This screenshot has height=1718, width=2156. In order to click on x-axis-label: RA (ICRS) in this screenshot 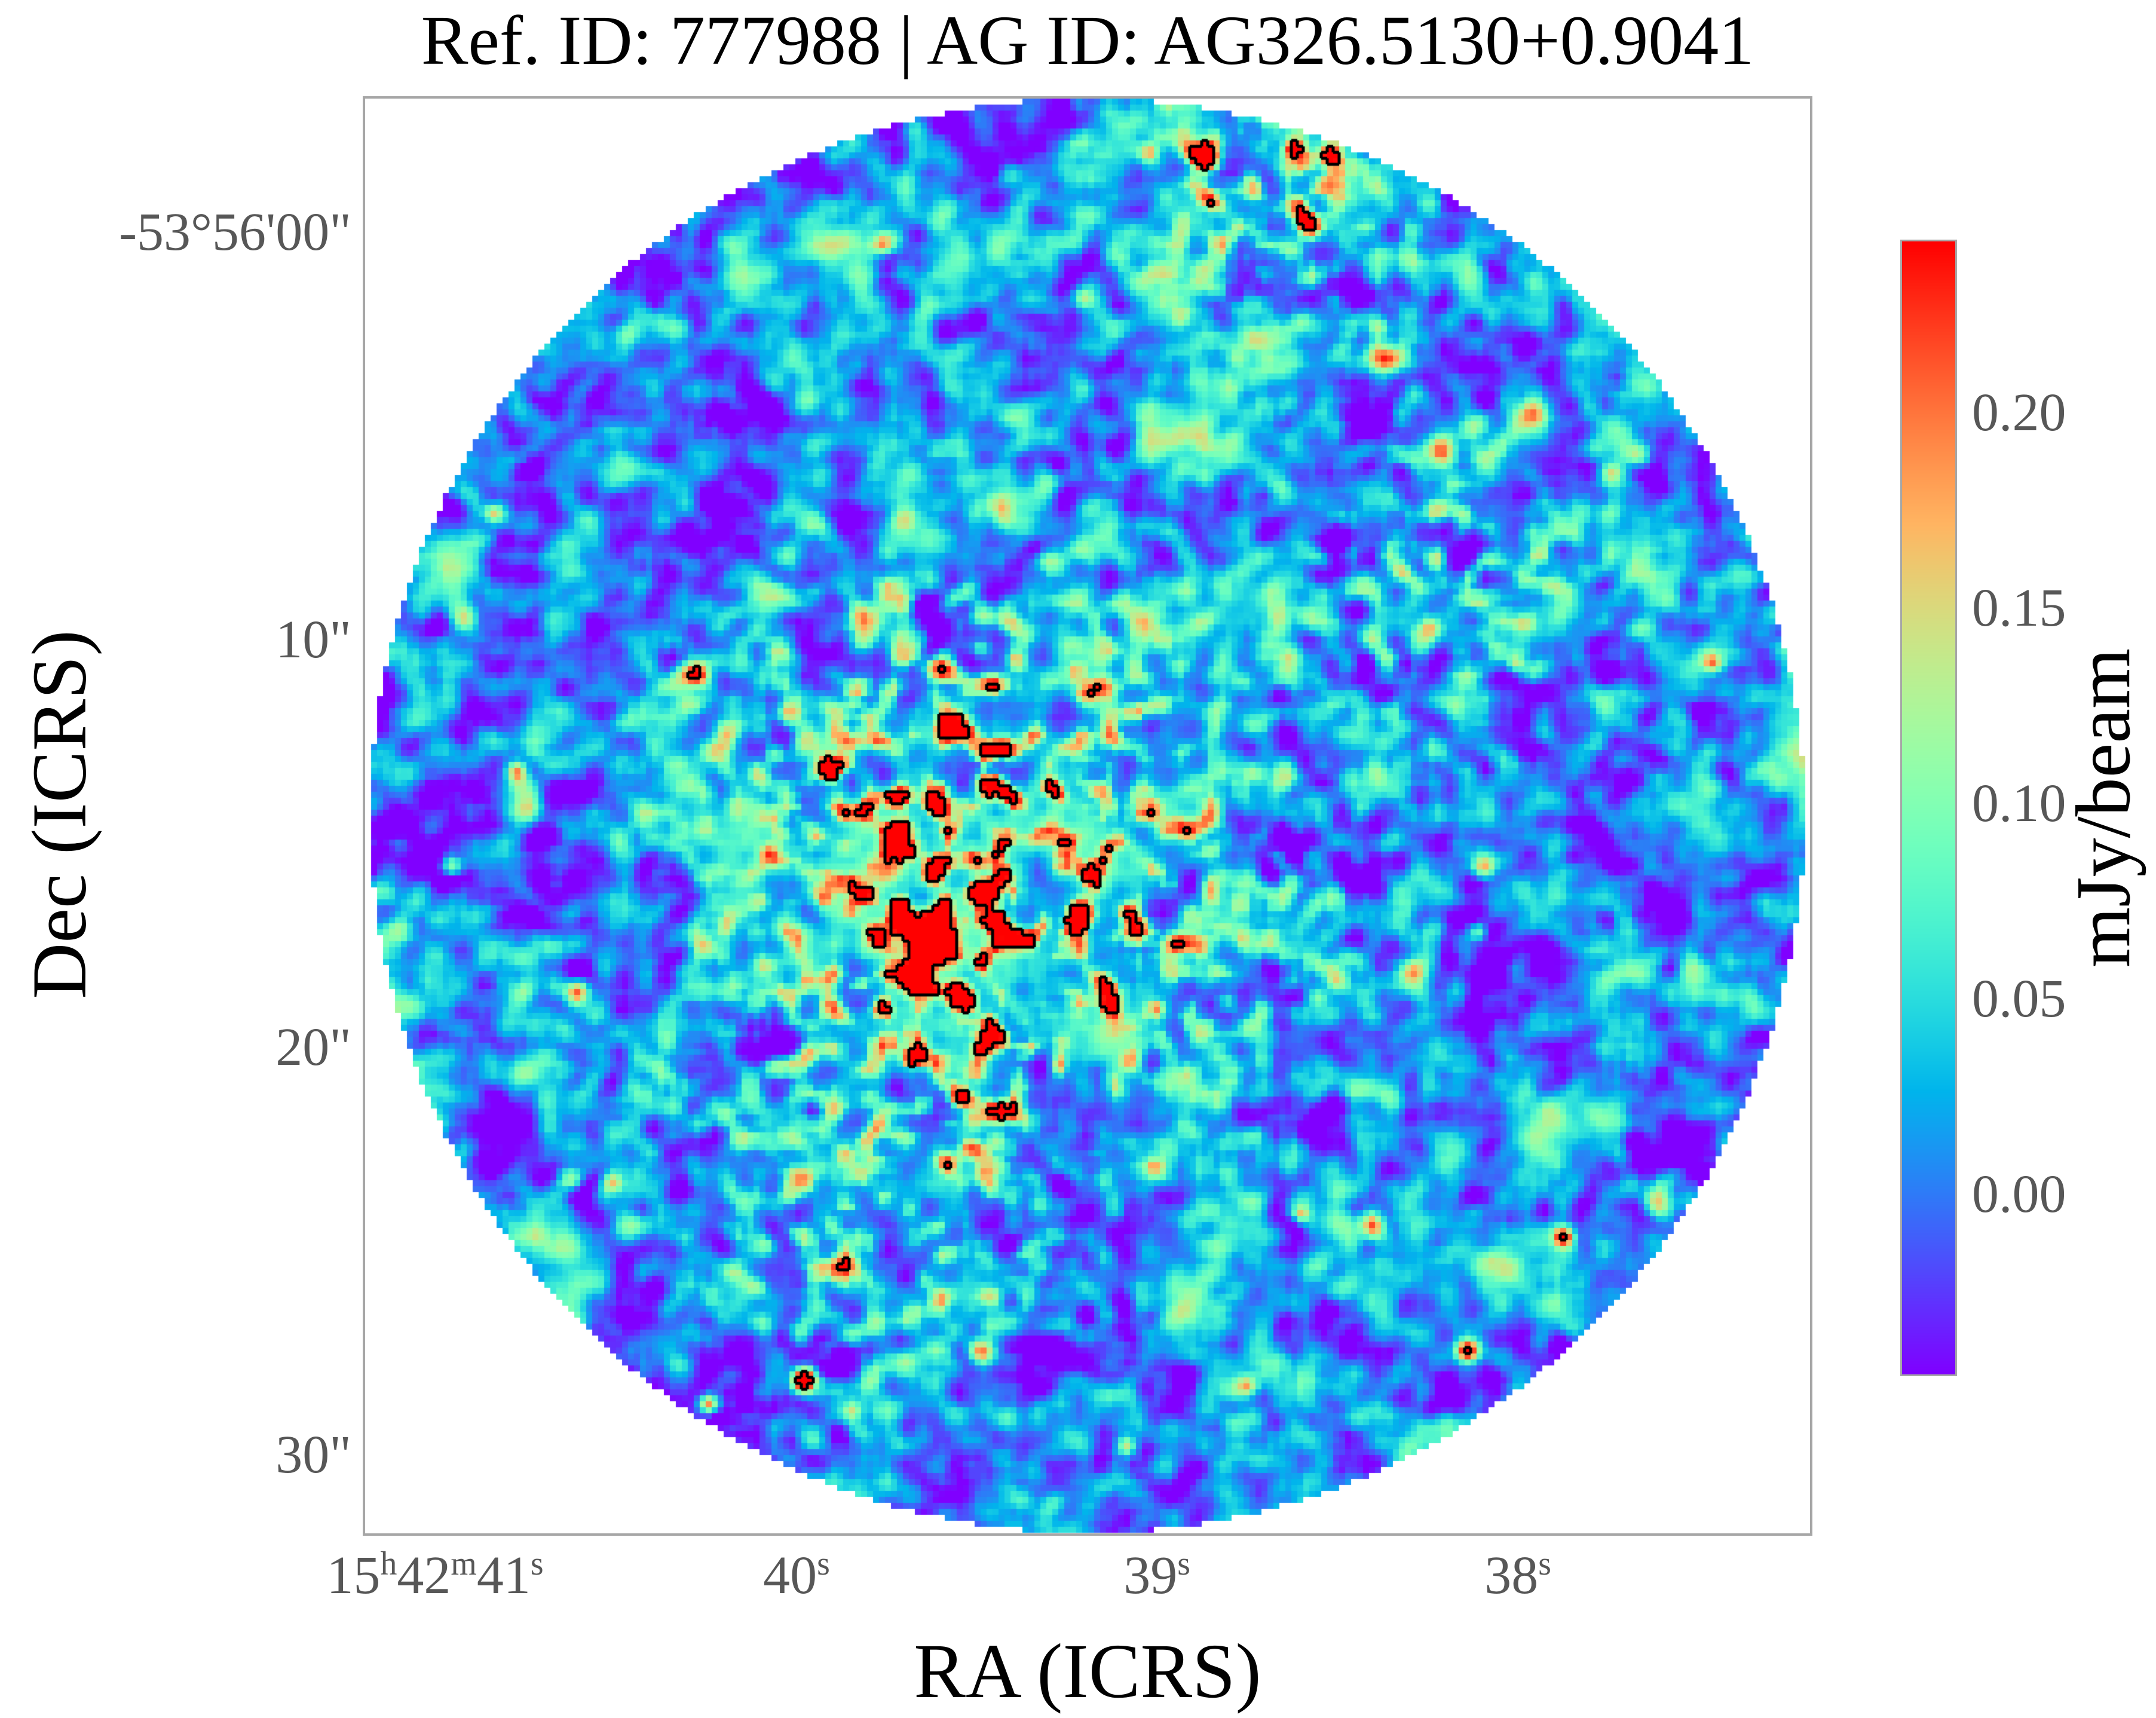, I will do `click(1087, 1671)`.